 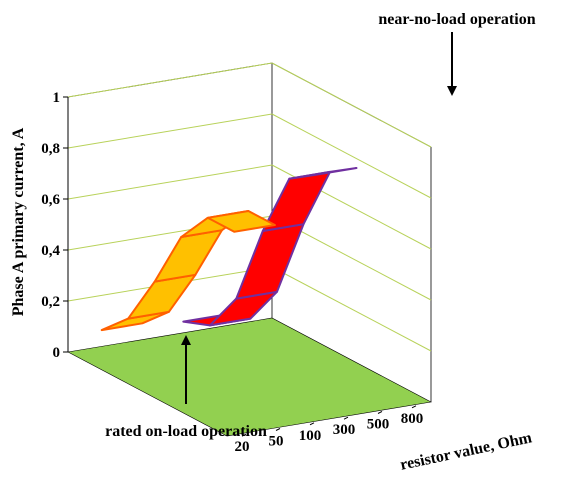 I want to click on y-axis-title: Phase A primary current, A, so click(x=18, y=221).